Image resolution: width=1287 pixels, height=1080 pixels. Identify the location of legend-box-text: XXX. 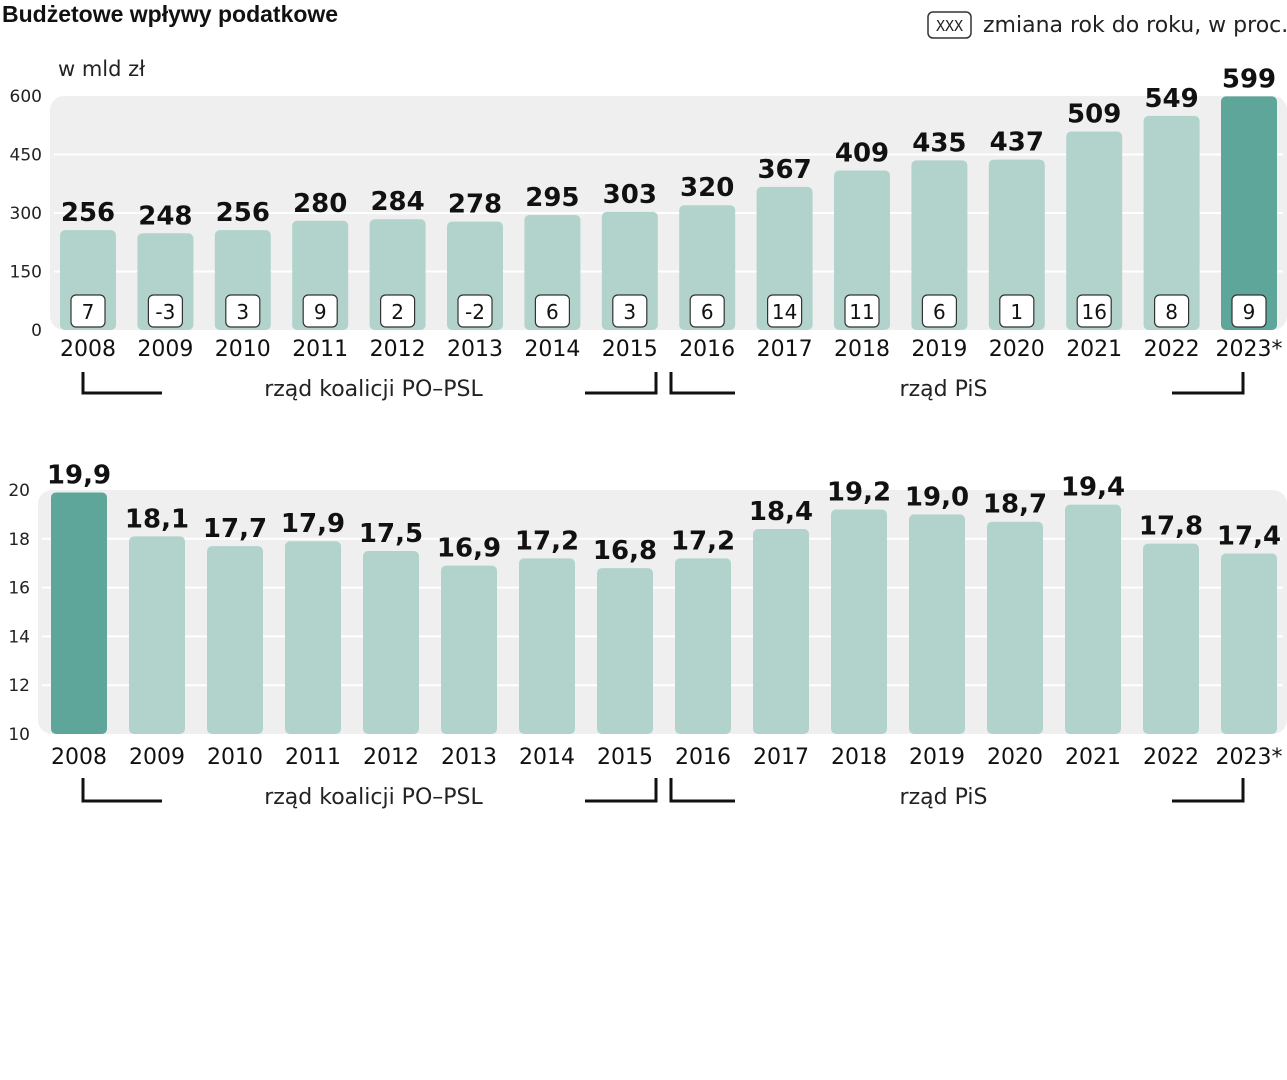
(949, 26).